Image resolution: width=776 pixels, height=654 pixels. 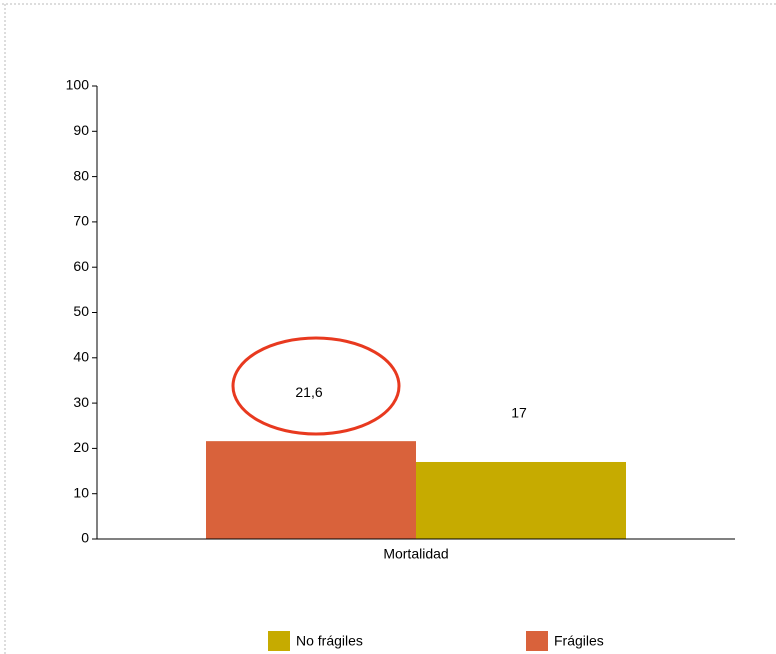 What do you see at coordinates (415, 554) in the screenshot?
I see `x-tick-label: Mortalidad` at bounding box center [415, 554].